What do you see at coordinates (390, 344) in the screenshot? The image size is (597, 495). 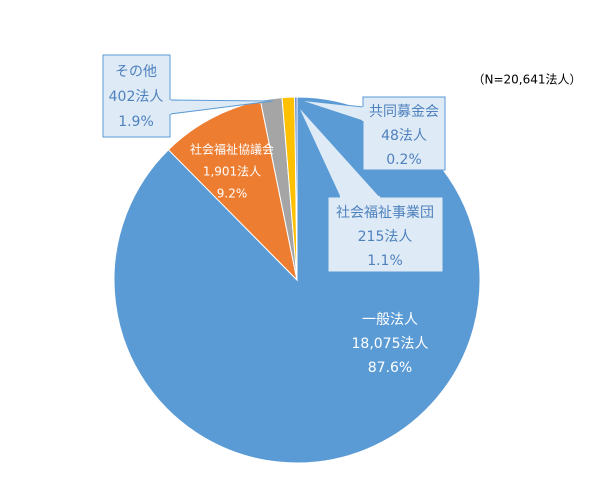 I see `count-label: 18,075法人` at bounding box center [390, 344].